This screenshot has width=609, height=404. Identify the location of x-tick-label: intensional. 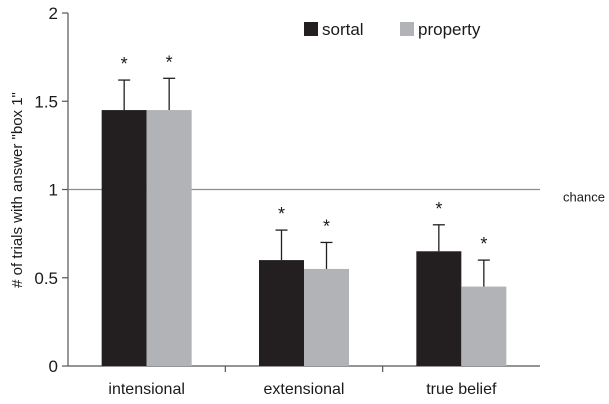
(146, 389).